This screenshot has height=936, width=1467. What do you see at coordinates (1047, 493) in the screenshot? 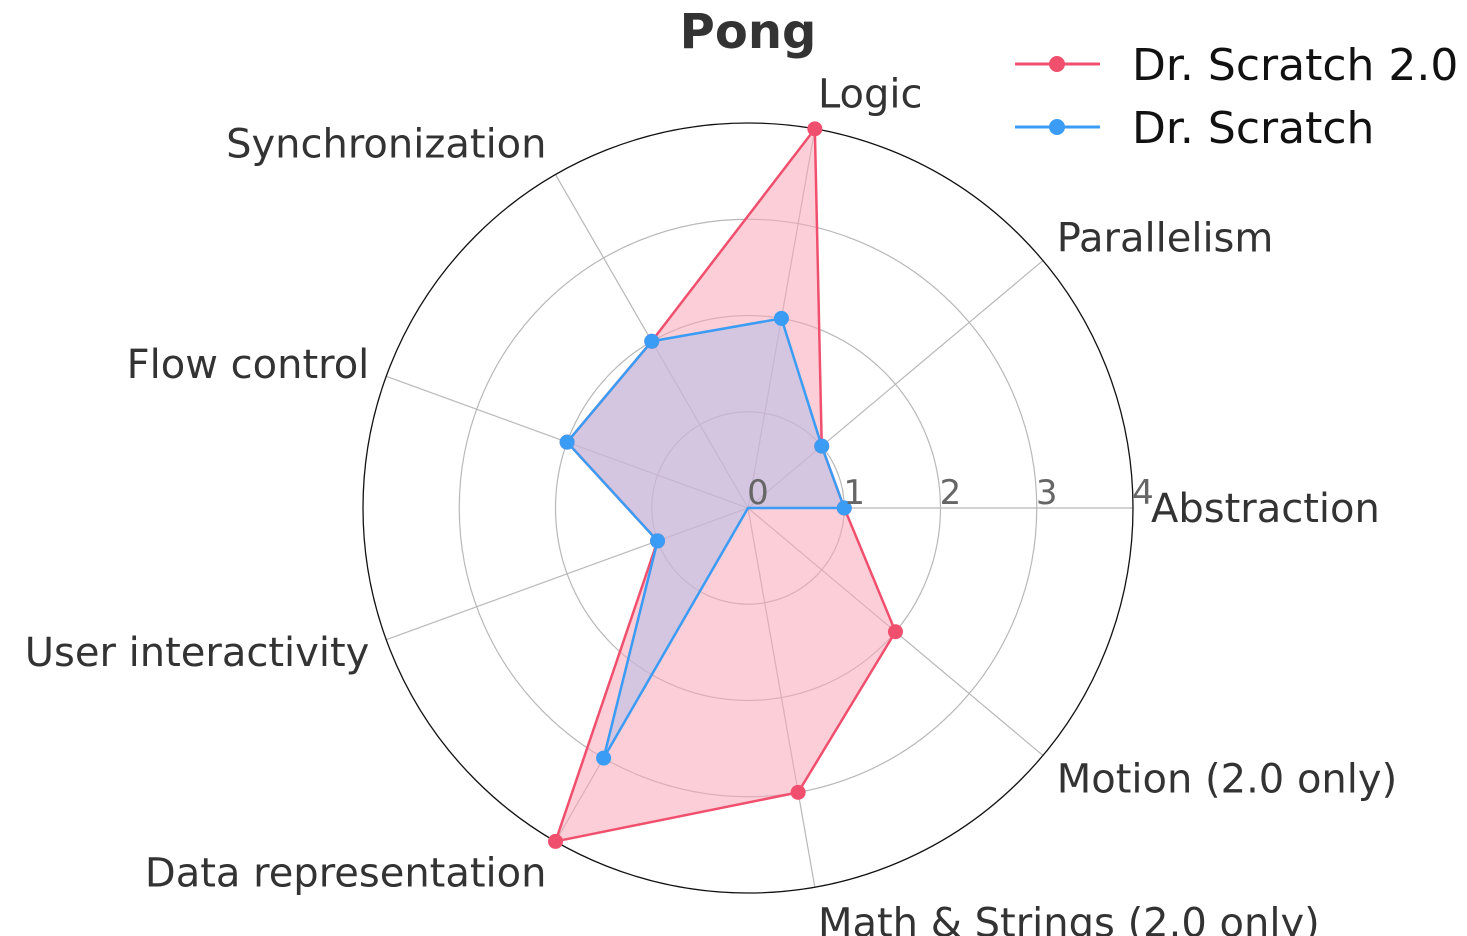
I see `radial-tick-3: 3` at bounding box center [1047, 493].